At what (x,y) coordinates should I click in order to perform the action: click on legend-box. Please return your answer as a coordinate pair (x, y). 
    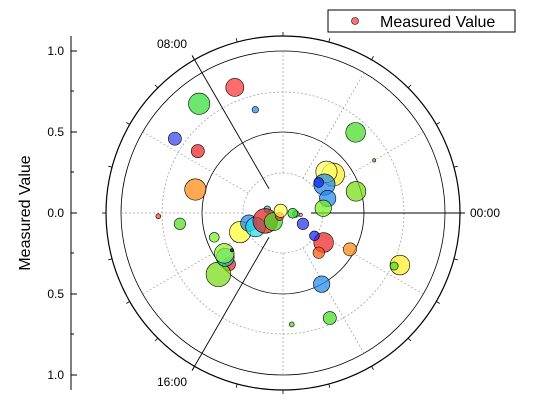
    Looking at the image, I should click on (421, 21).